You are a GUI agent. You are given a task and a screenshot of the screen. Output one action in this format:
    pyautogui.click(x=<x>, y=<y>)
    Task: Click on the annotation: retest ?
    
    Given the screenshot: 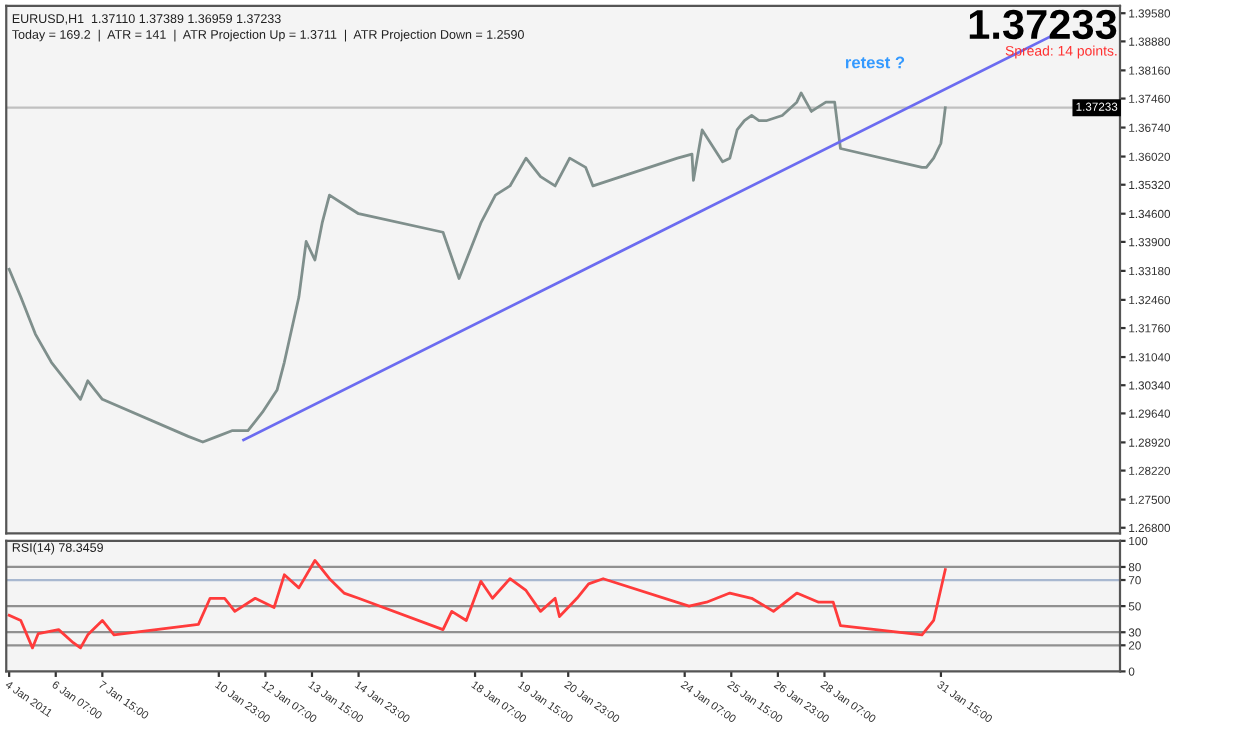 What is the action you would take?
    pyautogui.click(x=875, y=62)
    